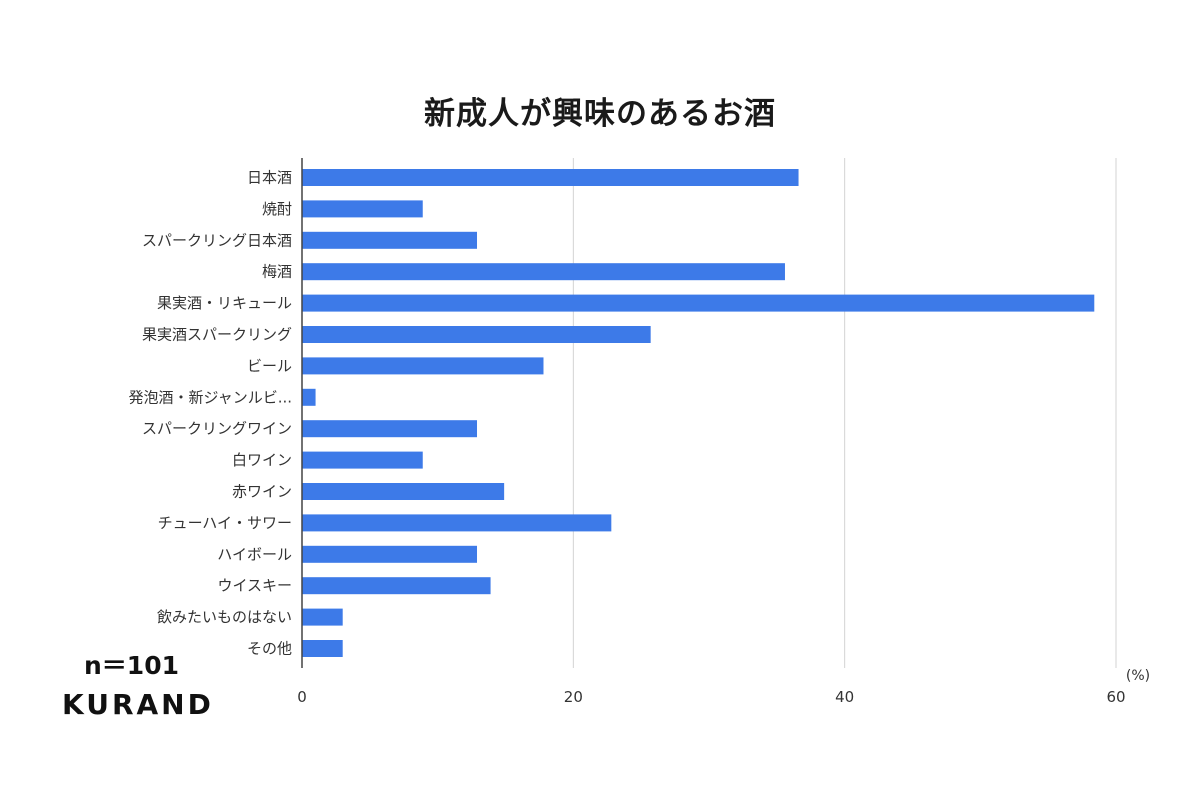  What do you see at coordinates (269, 649) in the screenshot?
I see `category-label: その他` at bounding box center [269, 649].